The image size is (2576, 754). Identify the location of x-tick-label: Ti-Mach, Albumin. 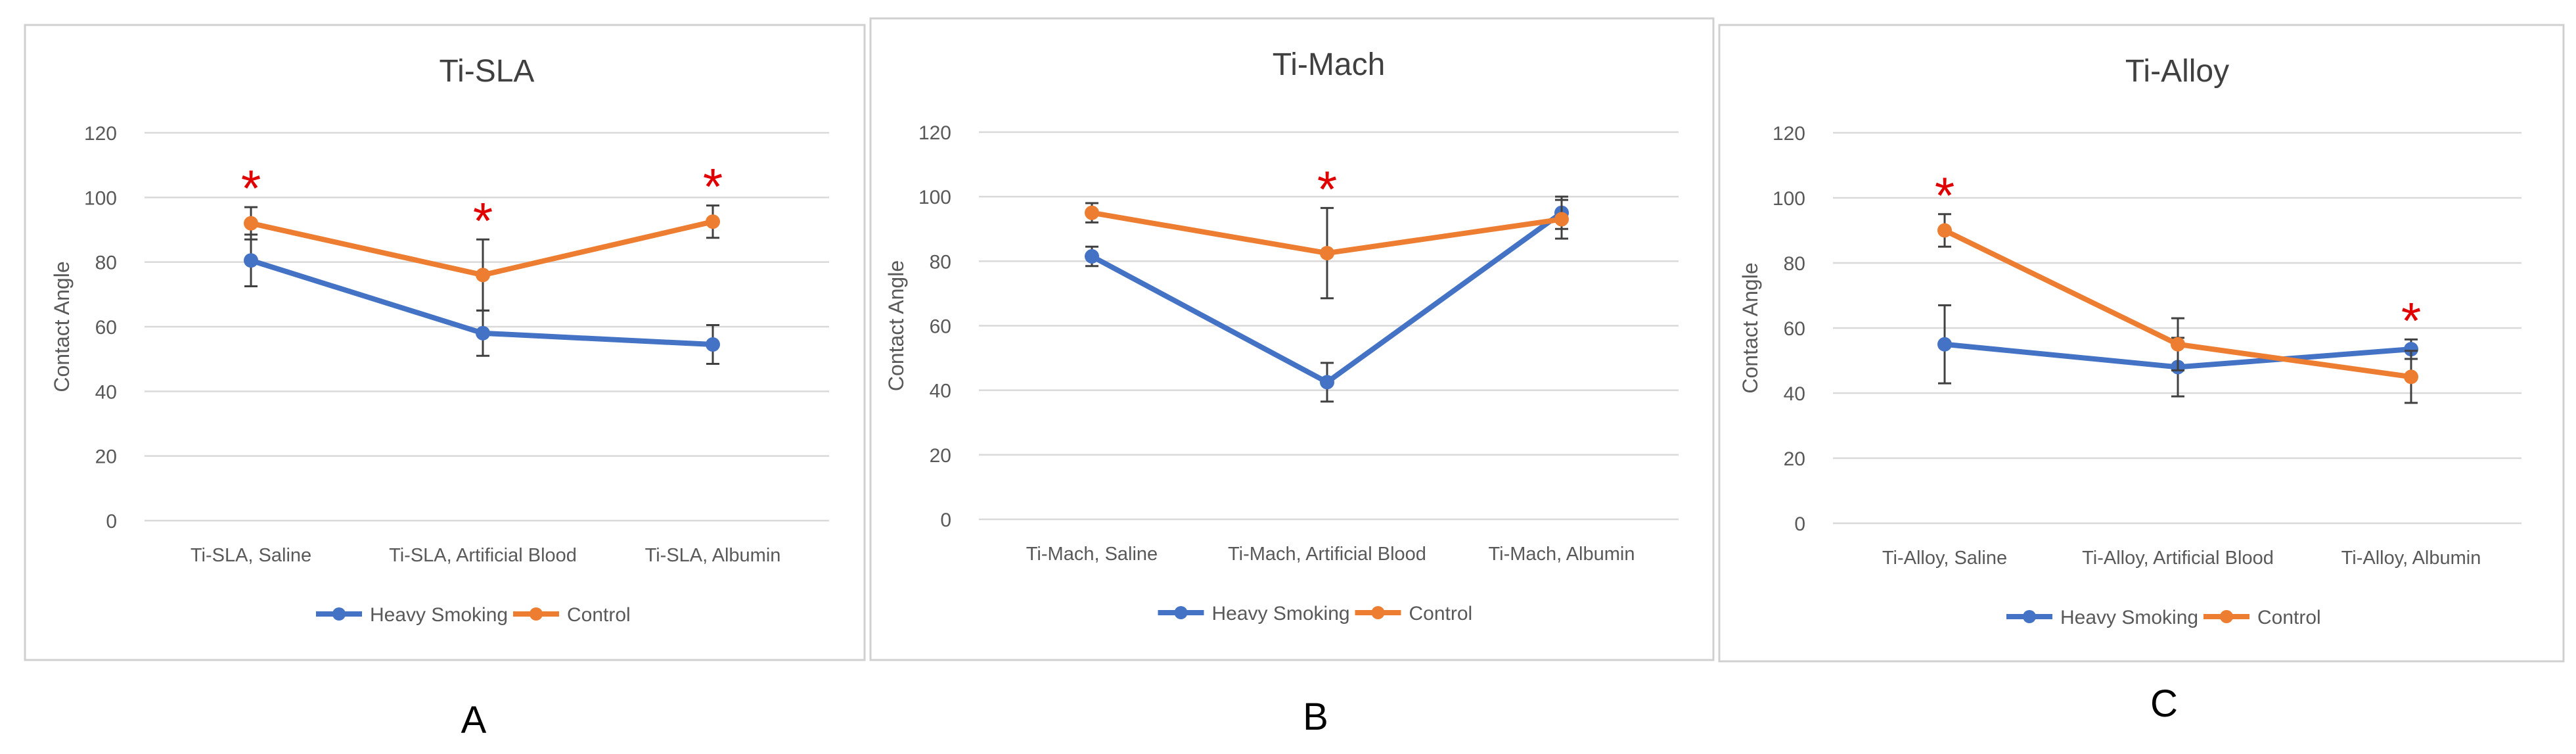
(1562, 554).